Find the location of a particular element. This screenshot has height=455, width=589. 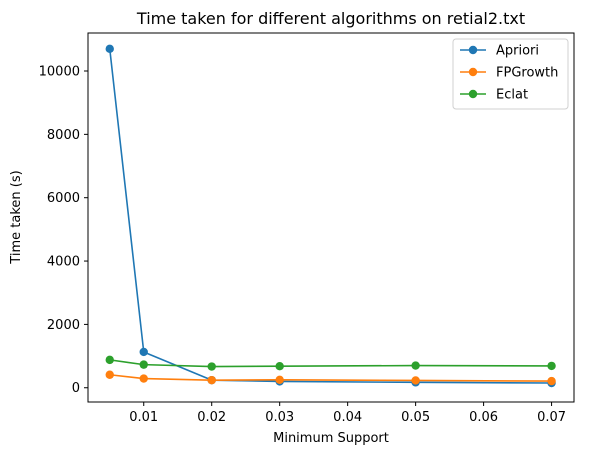

series-fpgrowth is located at coordinates (330, 378).